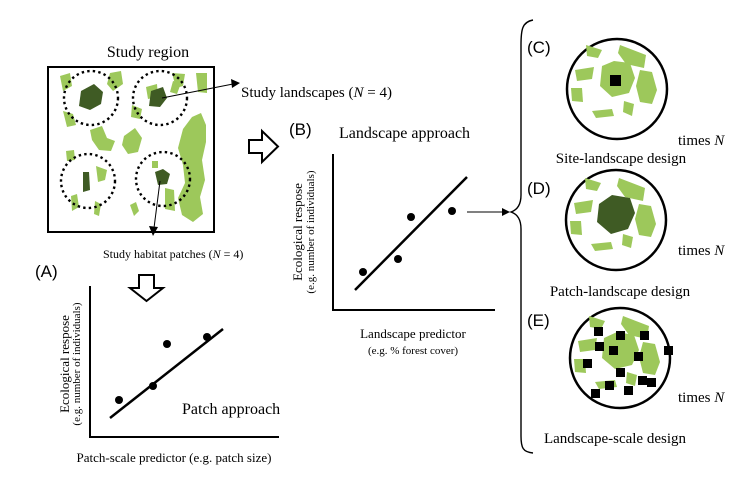 The image size is (753, 478). I want to click on panel-e-design-label: Landscape-scale design, so click(615, 439).